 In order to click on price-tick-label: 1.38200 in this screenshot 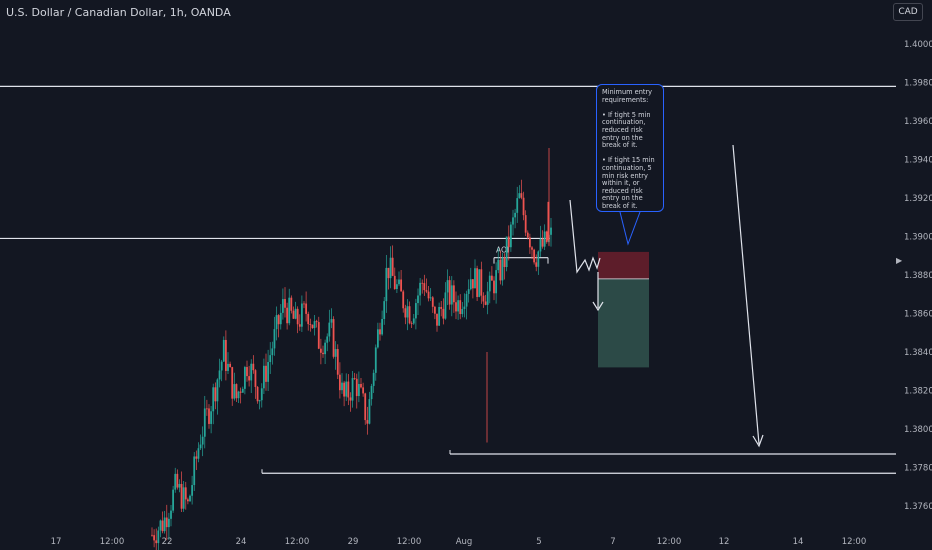, I will do `click(918, 392)`.